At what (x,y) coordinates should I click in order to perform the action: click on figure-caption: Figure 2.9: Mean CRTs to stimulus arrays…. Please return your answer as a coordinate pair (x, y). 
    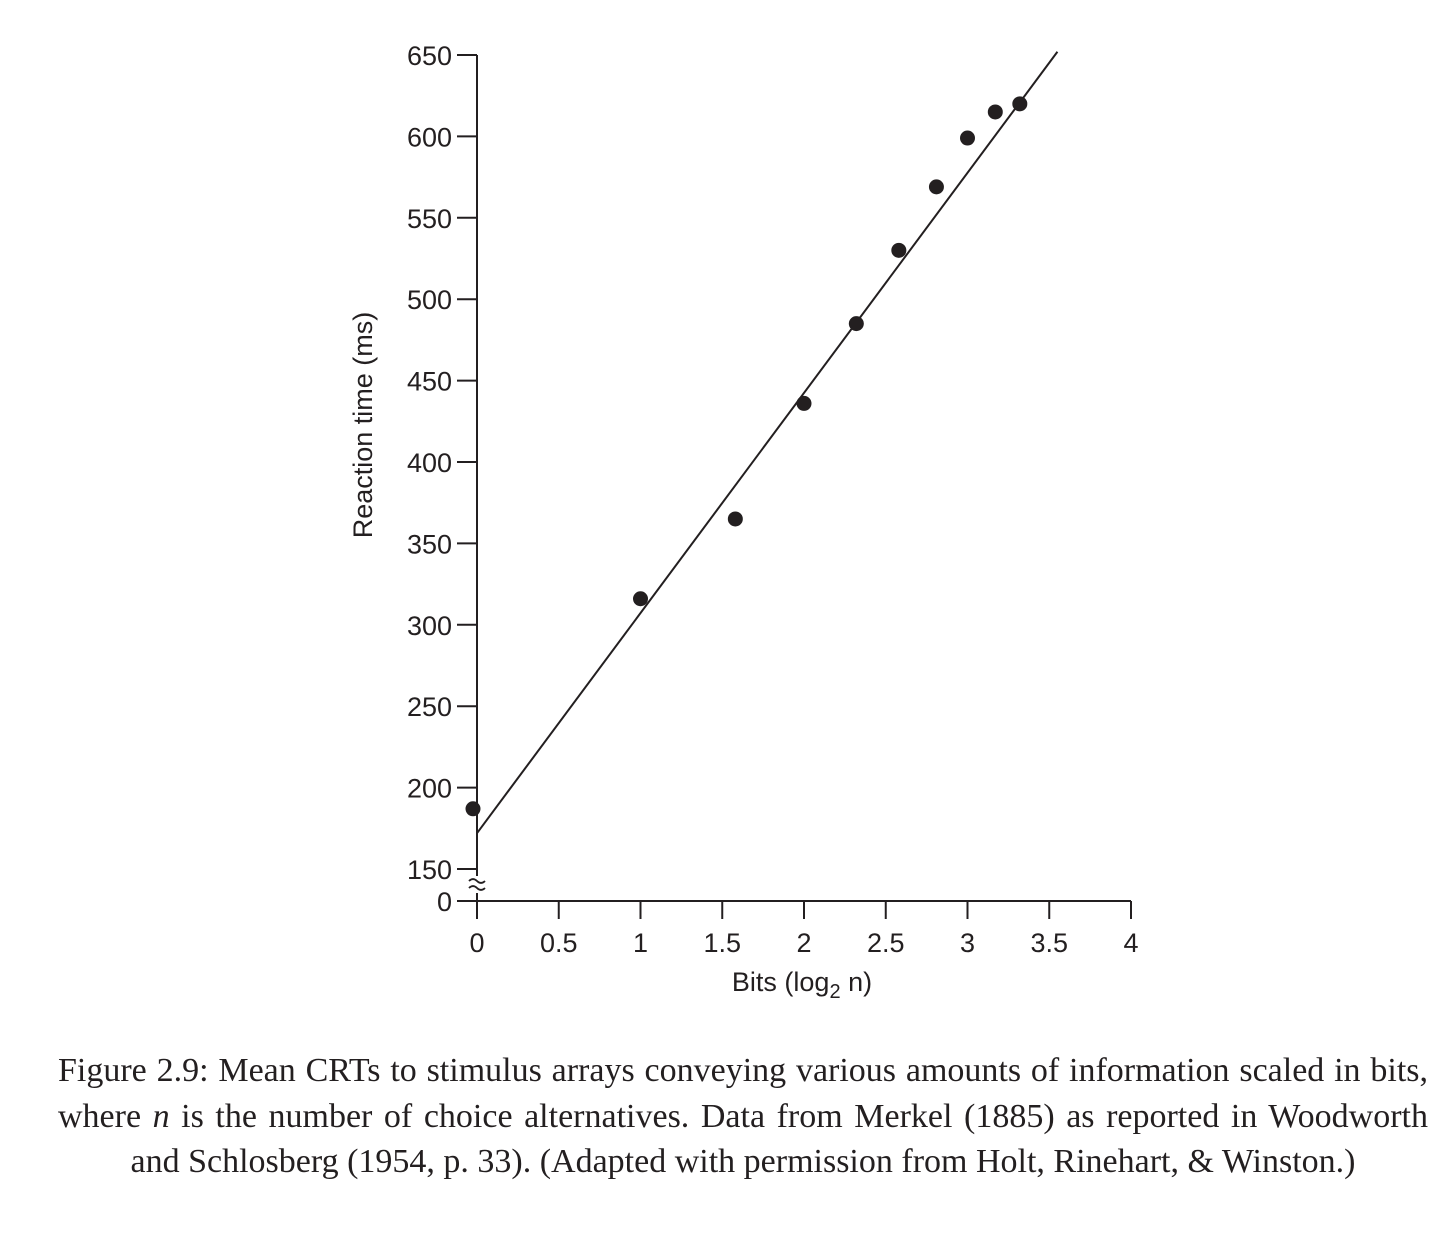
    Looking at the image, I should click on (743, 1116).